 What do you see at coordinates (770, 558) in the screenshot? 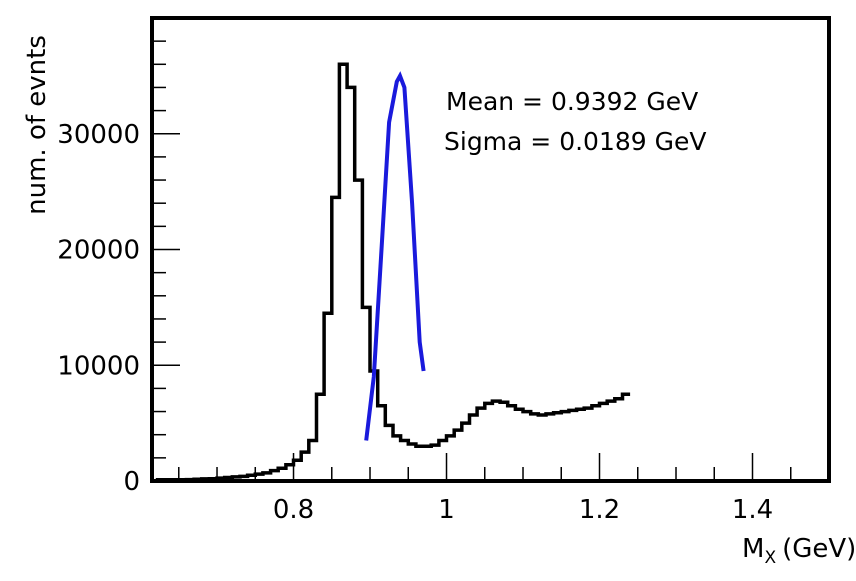
I see `x-axis-title-subscript: X` at bounding box center [770, 558].